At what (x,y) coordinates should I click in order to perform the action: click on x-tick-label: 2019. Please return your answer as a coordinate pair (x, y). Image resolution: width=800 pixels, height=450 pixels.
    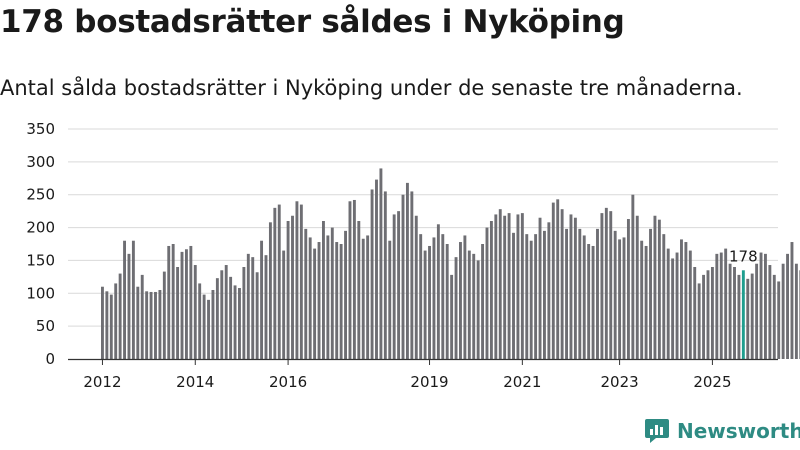
    Looking at the image, I should click on (429, 382).